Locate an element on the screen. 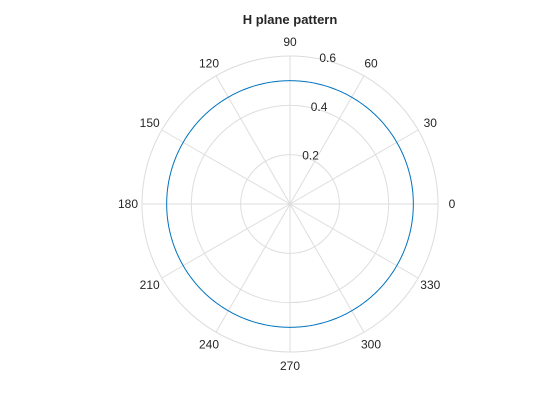 This screenshot has width=560, height=420. theta-tick-label: 60 is located at coordinates (371, 64).